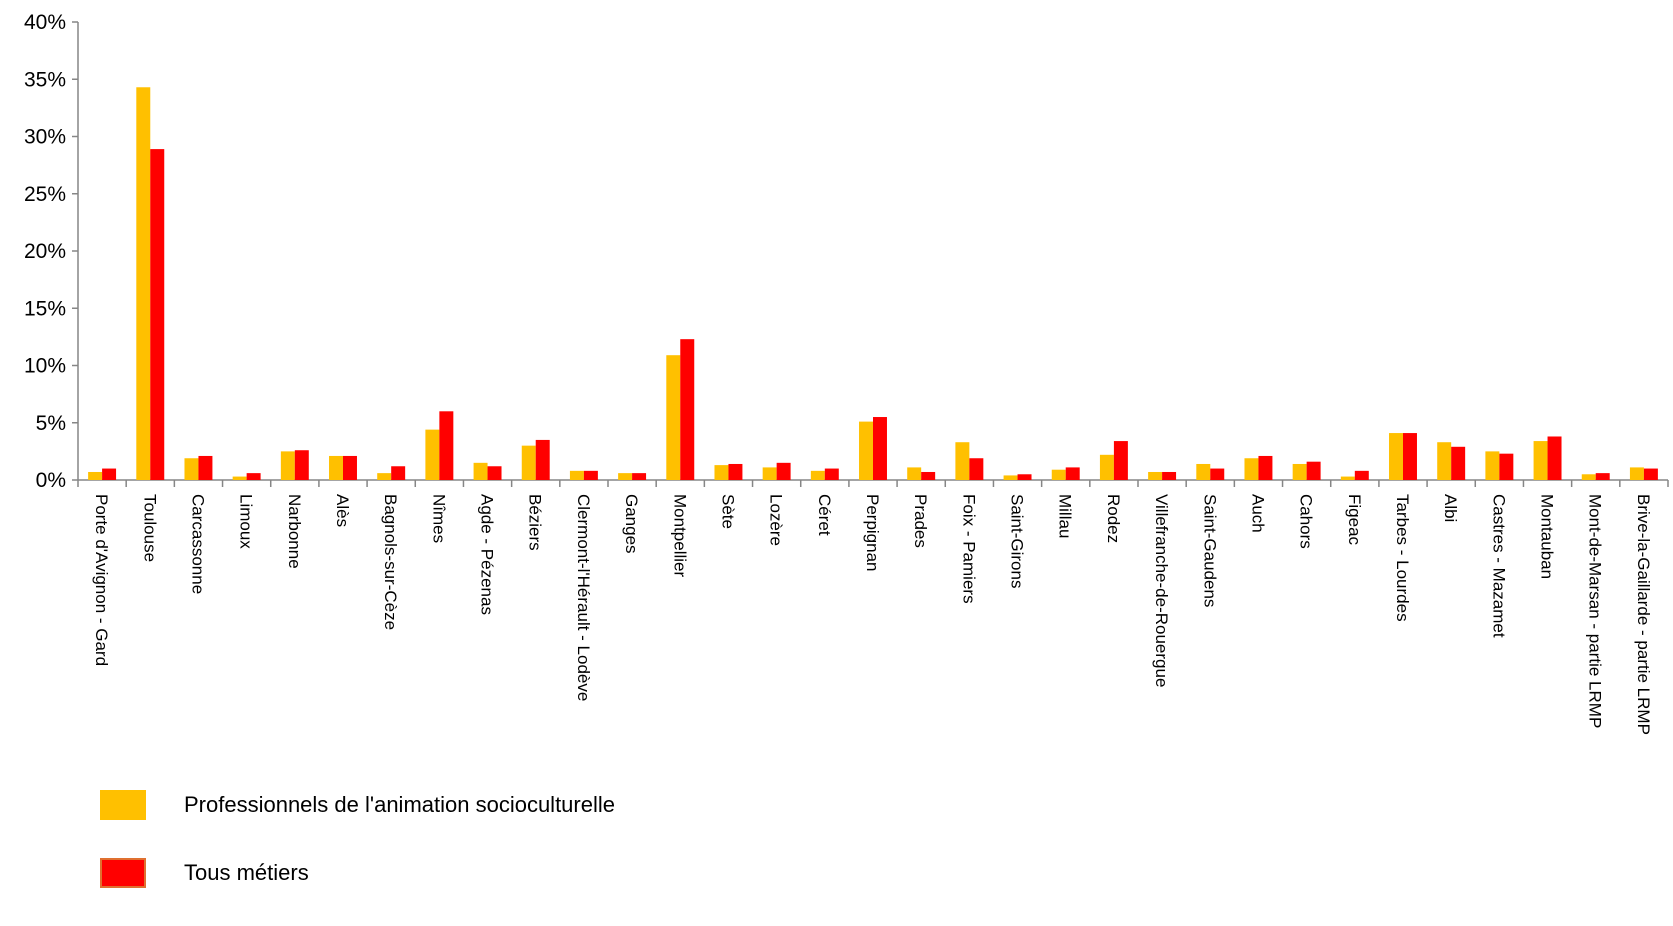  What do you see at coordinates (1547, 536) in the screenshot?
I see `x-tick-label: Montauban` at bounding box center [1547, 536].